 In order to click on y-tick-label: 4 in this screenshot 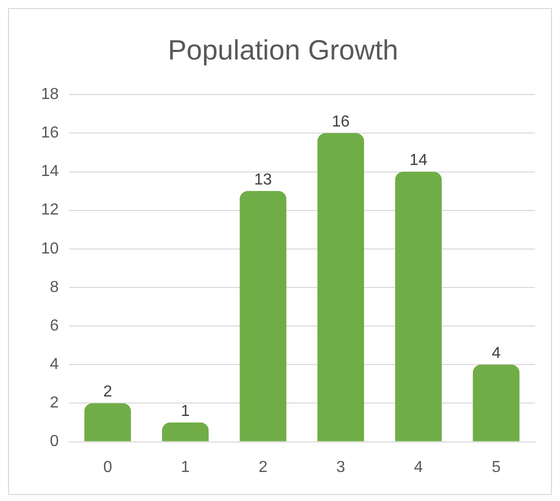, I will do `click(54, 365)`.